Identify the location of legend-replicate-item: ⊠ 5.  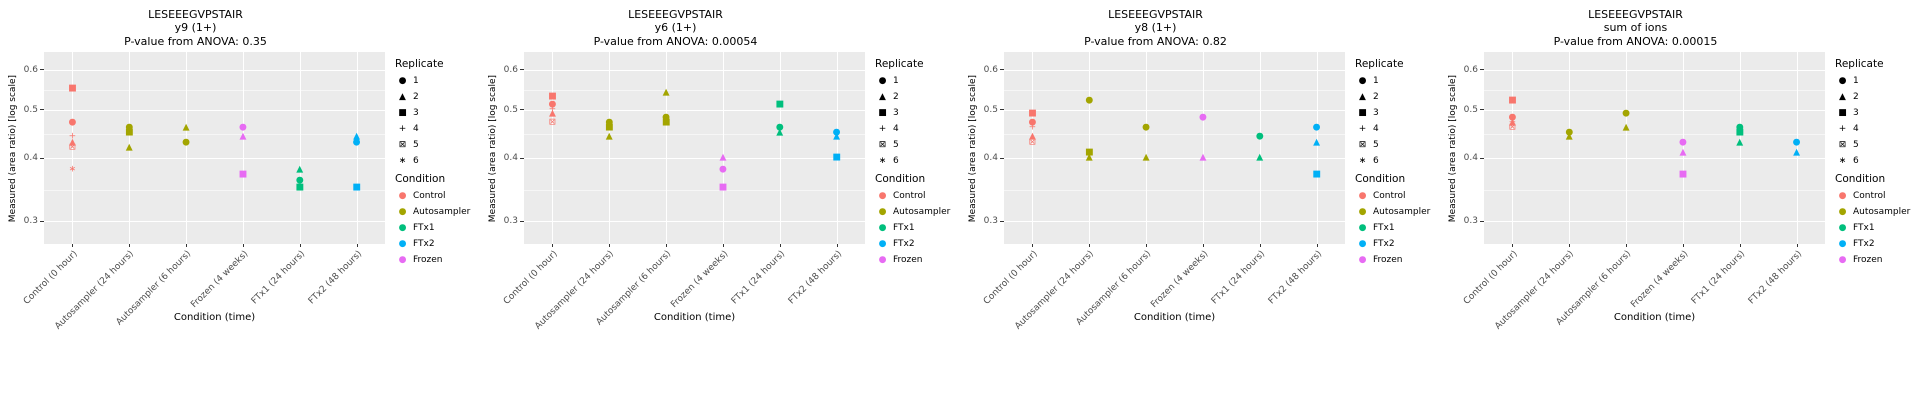
(1877, 145).